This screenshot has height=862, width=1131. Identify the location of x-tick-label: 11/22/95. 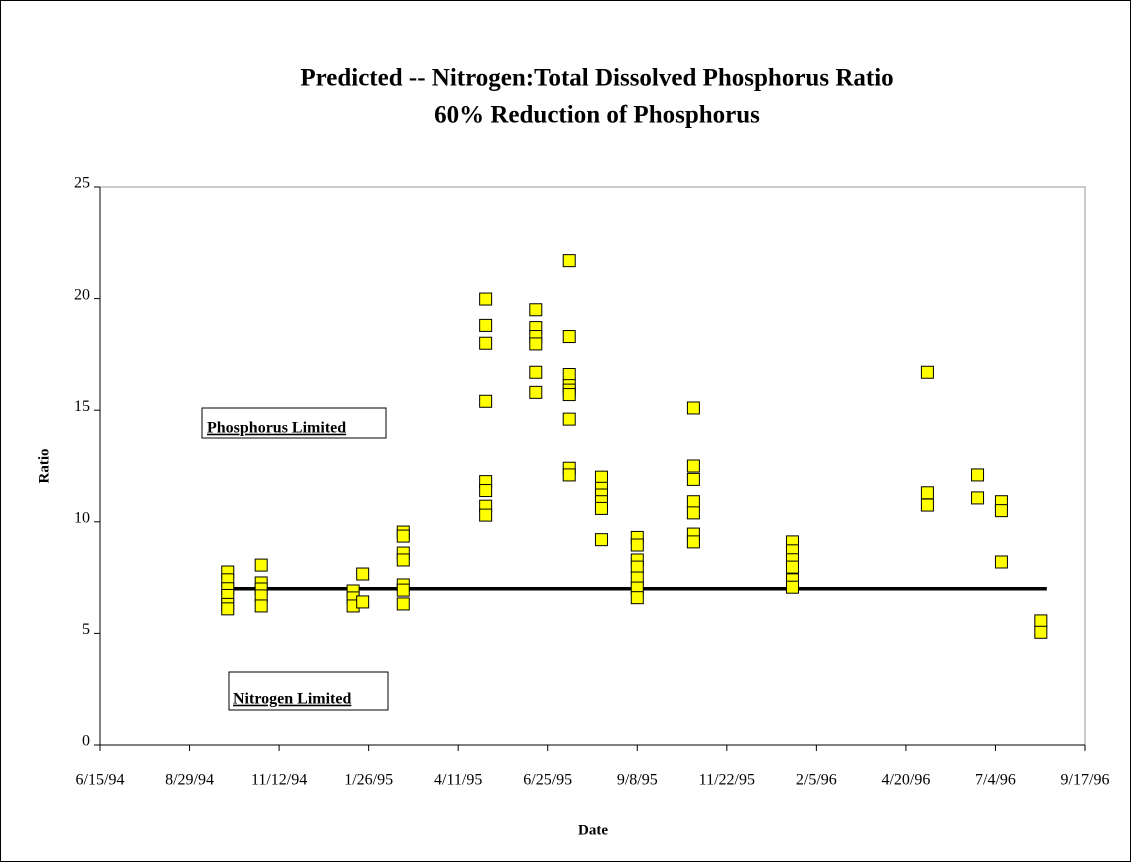
(727, 780).